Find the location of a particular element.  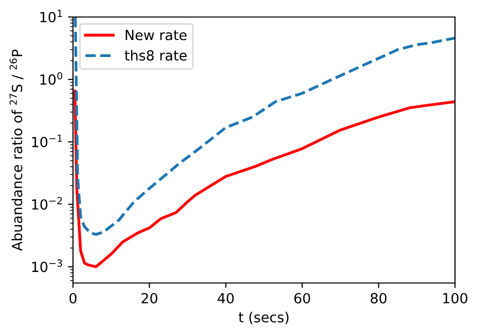

x-tick-label: 100 is located at coordinates (455, 298).